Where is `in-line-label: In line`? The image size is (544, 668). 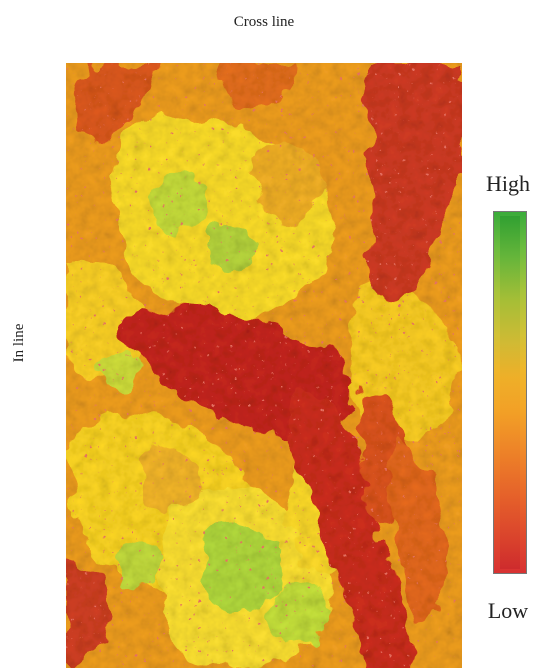 in-line-label: In line is located at coordinates (19, 343).